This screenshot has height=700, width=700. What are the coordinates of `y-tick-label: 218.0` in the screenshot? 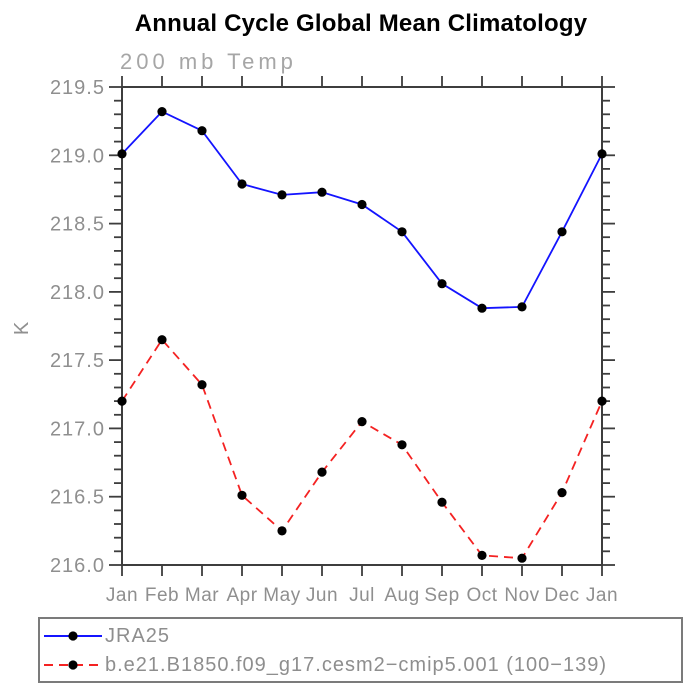 It's located at (77, 293).